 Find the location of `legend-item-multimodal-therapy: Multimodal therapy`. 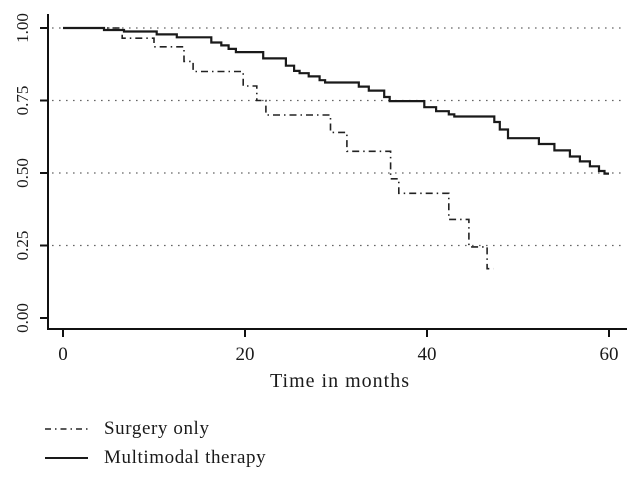

legend-item-multimodal-therapy: Multimodal therapy is located at coordinates (153, 457).